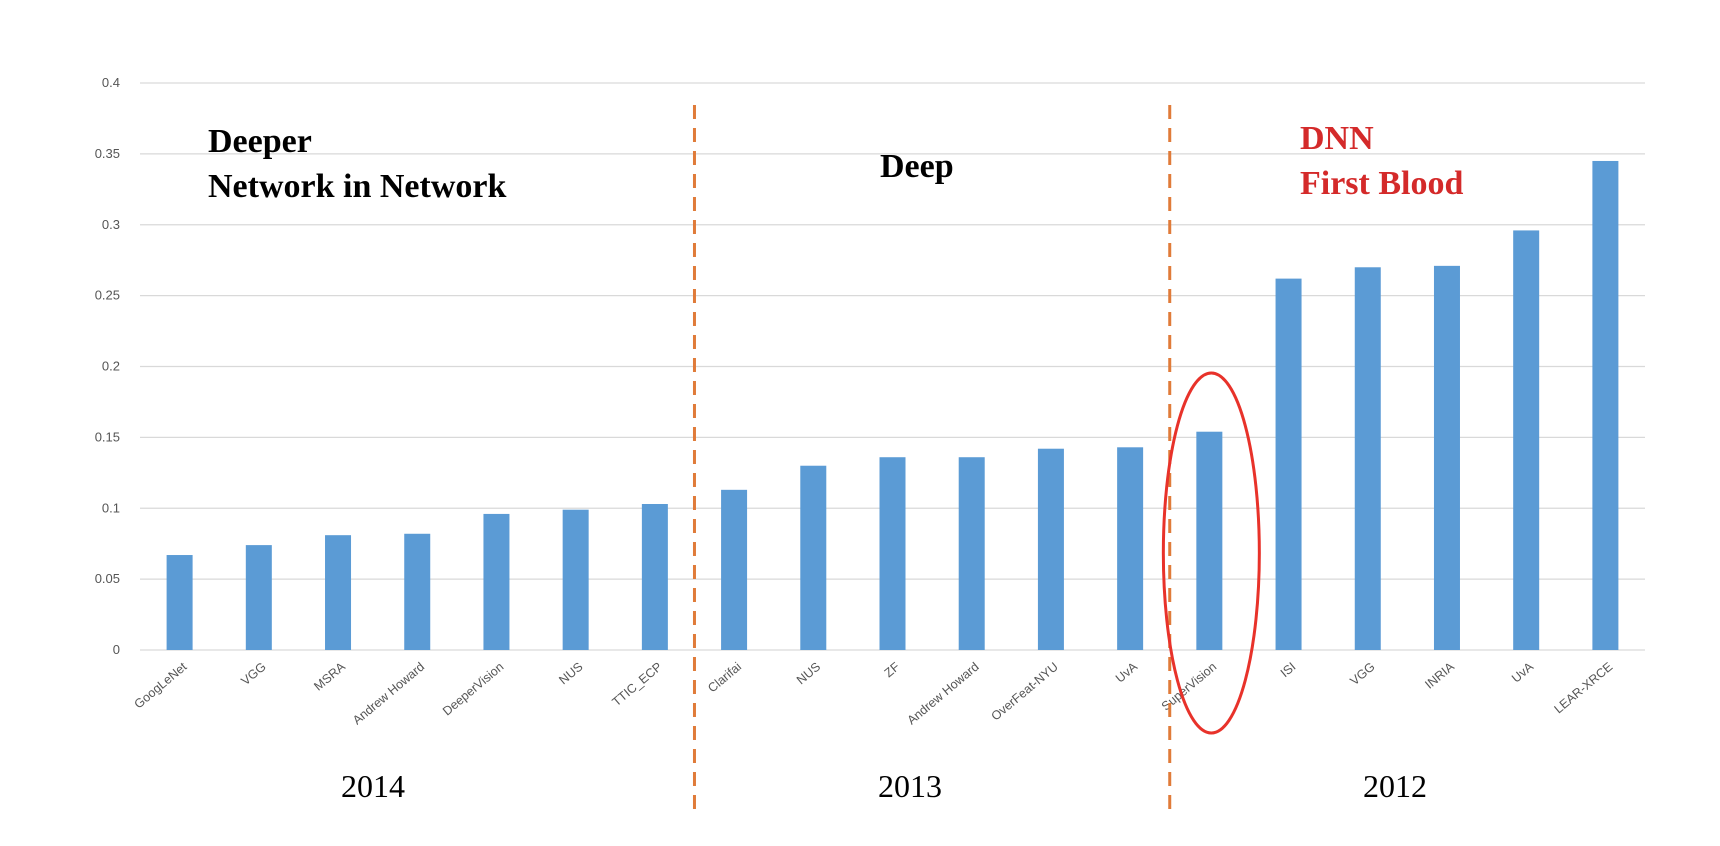 The image size is (1720, 846). Describe the element at coordinates (917, 166) in the screenshot. I see `era-annotation: Deep` at that location.